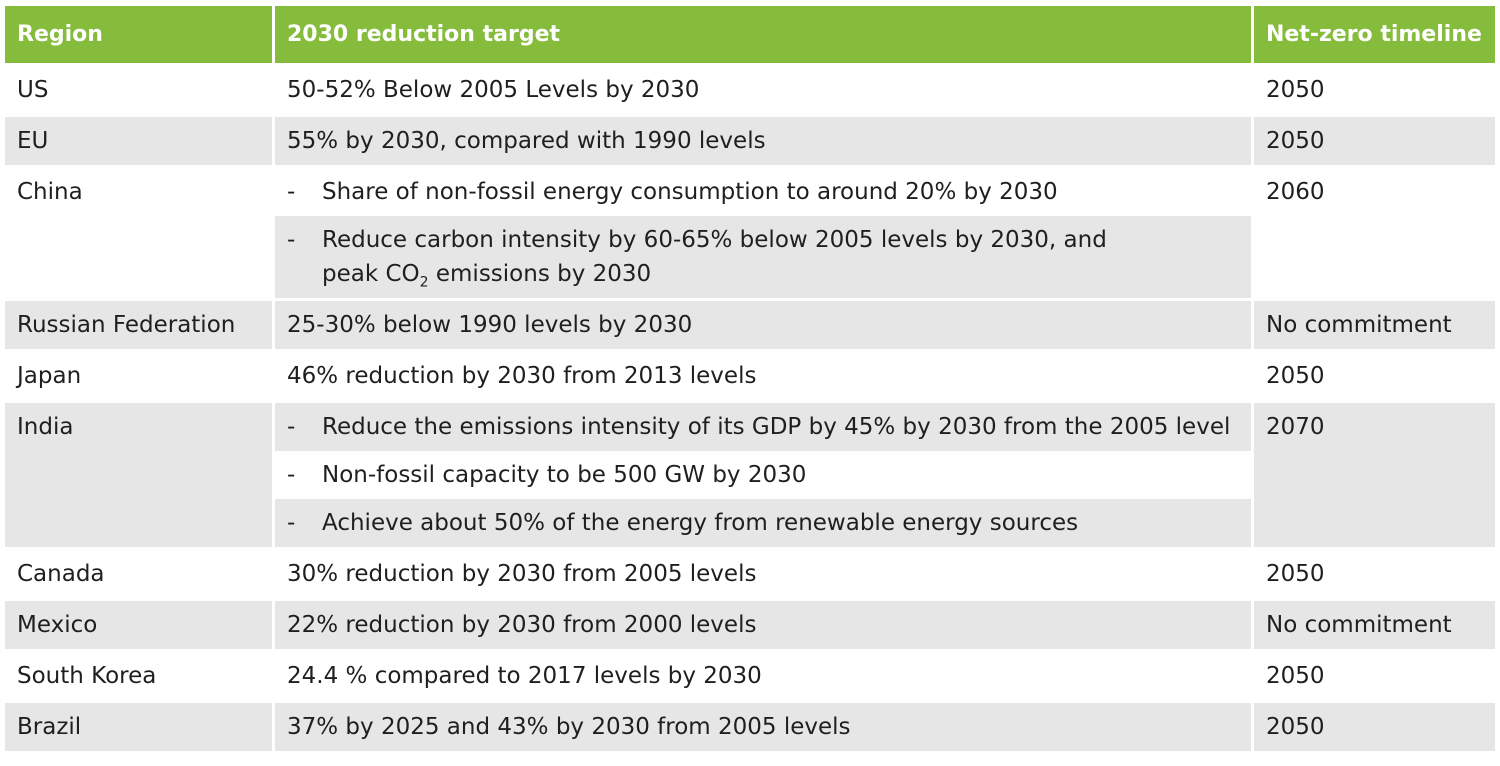 The width and height of the screenshot is (1500, 766). Describe the element at coordinates (763, 376) in the screenshot. I see `target-cell: 46% reduction by 2030 from 2013 levels` at that location.